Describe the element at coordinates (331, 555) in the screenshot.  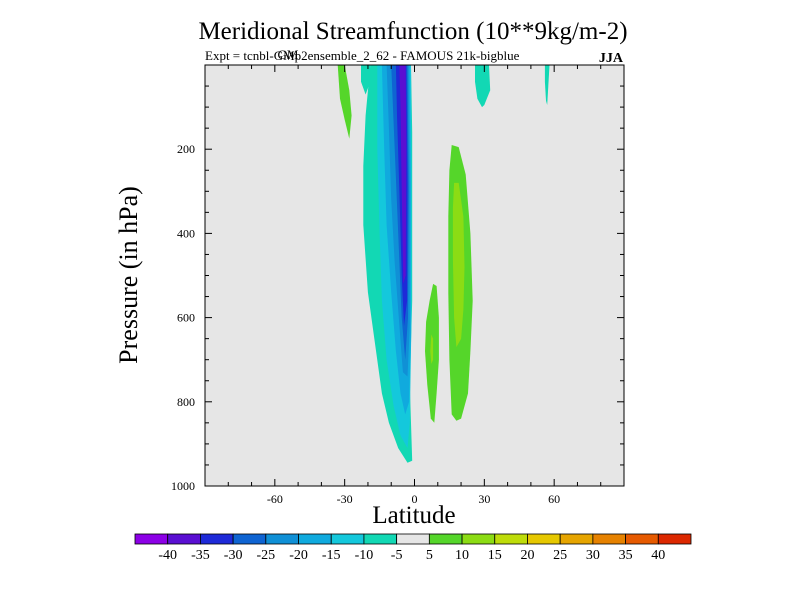
I see `colorbar-label: -15` at that location.